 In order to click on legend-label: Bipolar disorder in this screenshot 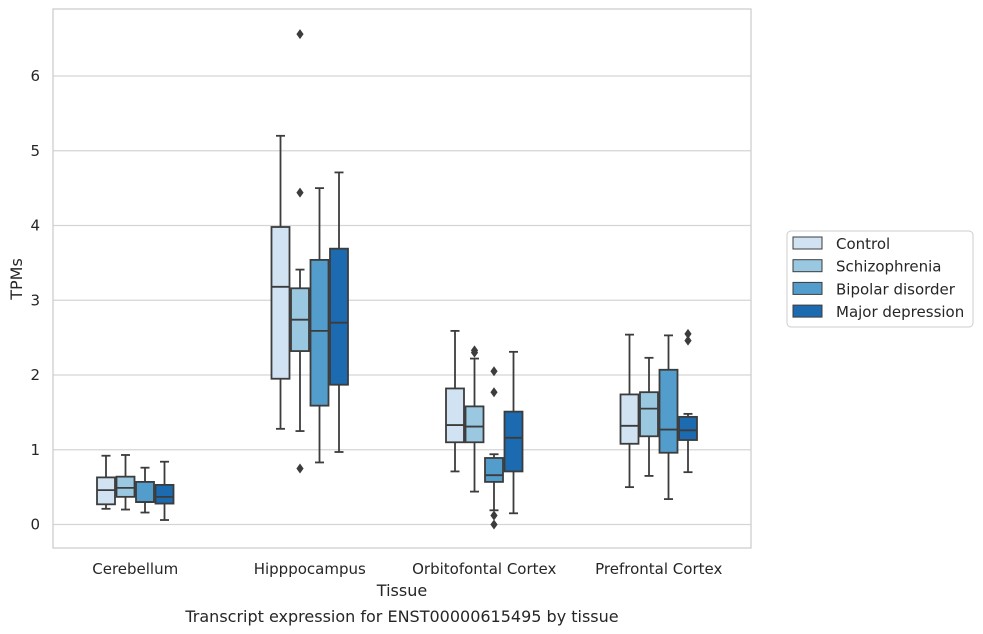, I will do `click(896, 289)`.